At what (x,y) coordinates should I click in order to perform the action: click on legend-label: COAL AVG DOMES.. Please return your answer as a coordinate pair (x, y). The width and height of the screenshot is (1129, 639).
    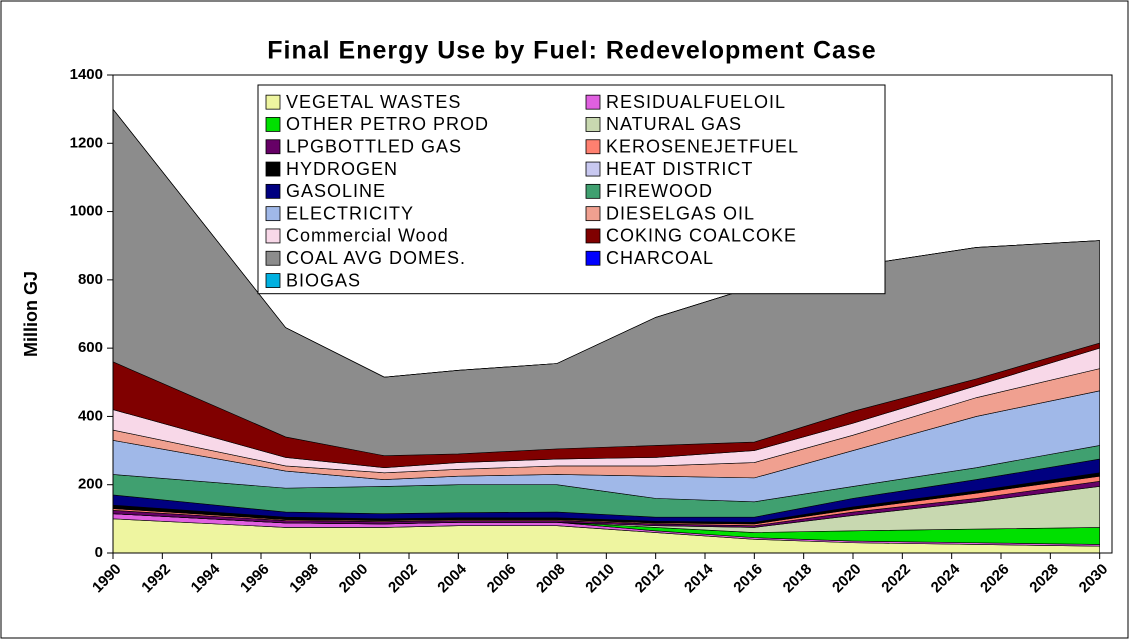
    Looking at the image, I should click on (376, 258).